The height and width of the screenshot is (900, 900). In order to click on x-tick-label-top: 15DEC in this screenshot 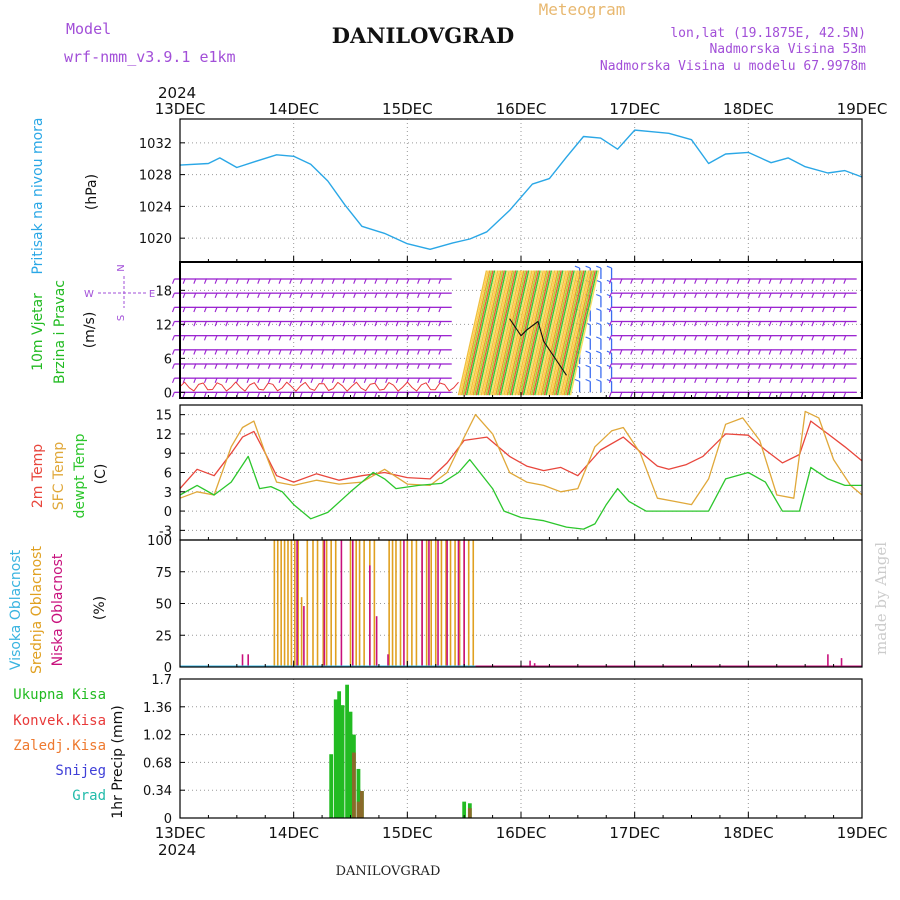, I will do `click(407, 109)`.